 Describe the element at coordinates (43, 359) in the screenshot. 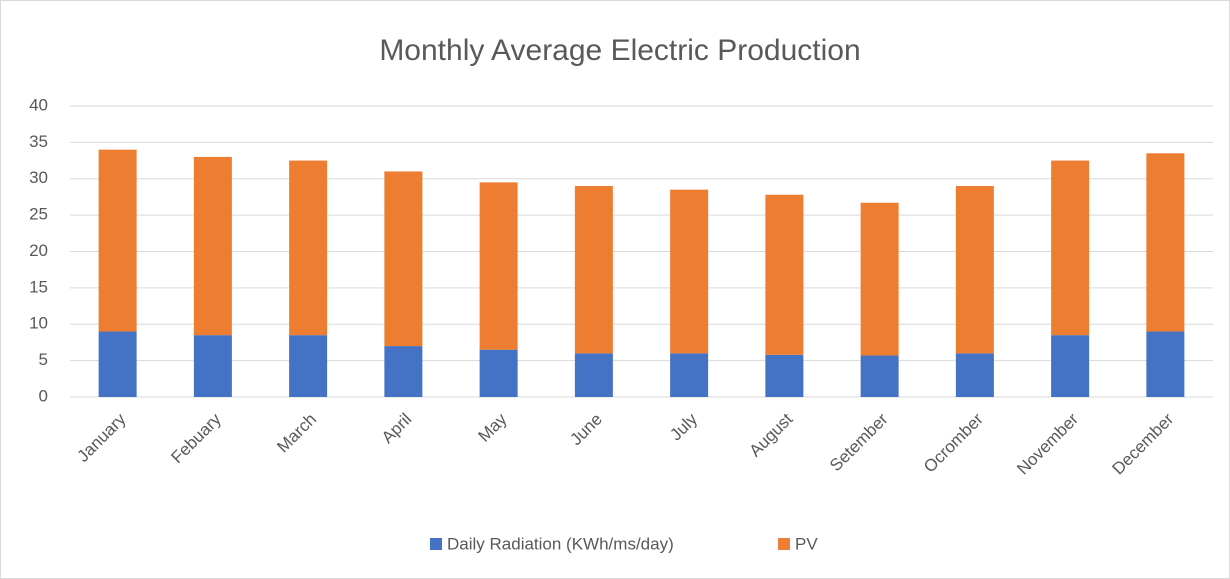

I see `y-tick-label: 5` at that location.